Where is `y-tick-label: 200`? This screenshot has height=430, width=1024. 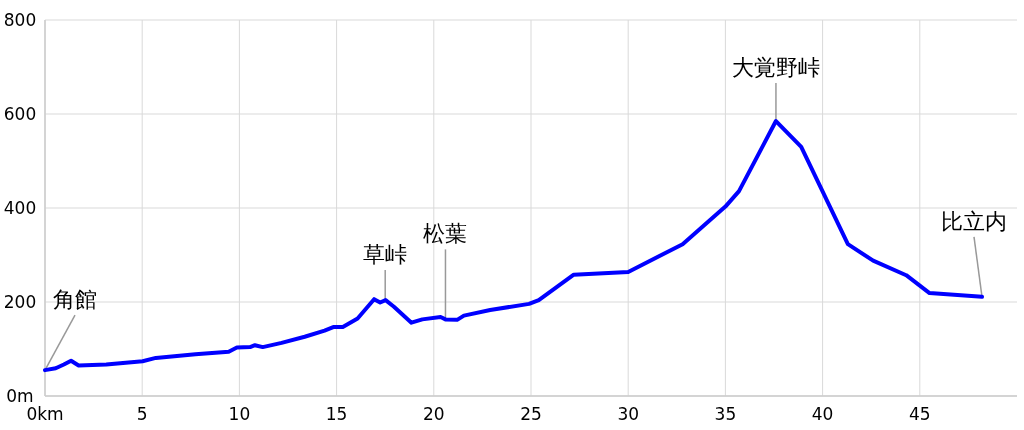
y-tick-label: 200 is located at coordinates (20, 302).